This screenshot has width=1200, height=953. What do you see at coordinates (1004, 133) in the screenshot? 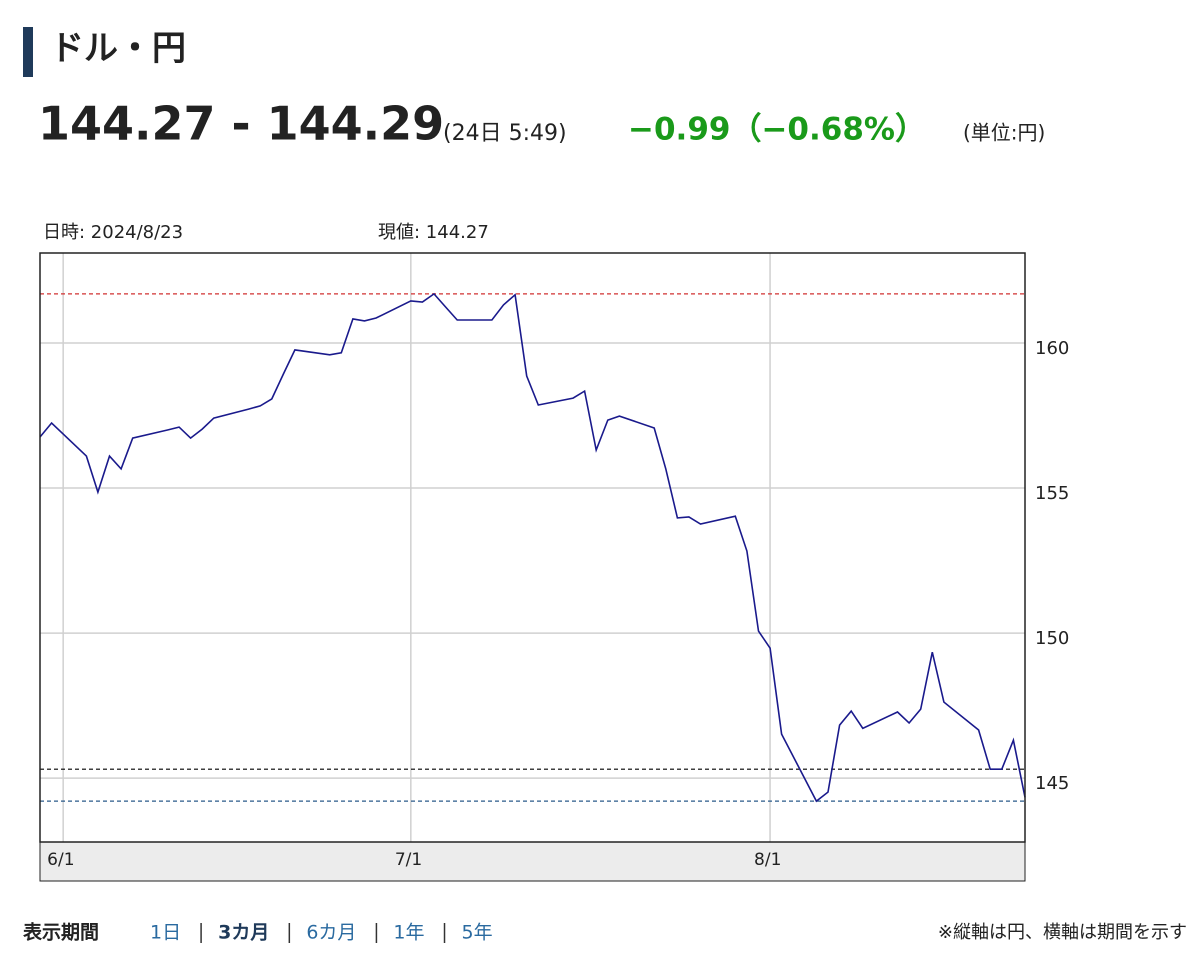
I see `unit: (単位:円)` at bounding box center [1004, 133].